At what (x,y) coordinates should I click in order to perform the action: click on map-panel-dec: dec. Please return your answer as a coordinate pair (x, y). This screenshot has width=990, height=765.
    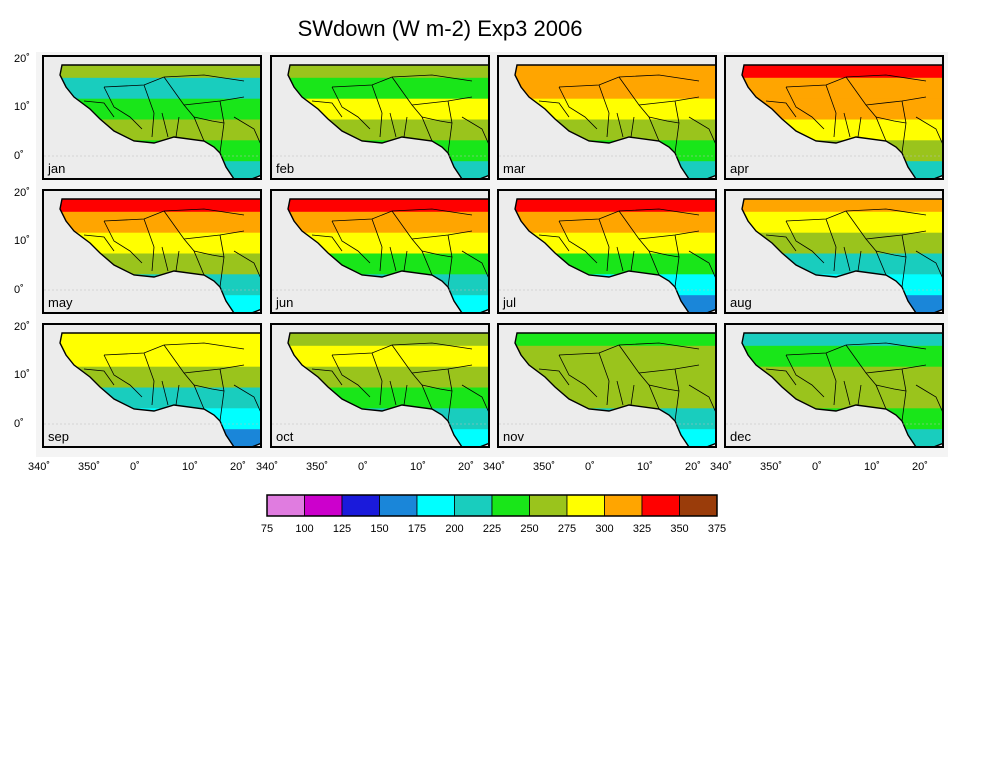
    Looking at the image, I should click on (834, 385).